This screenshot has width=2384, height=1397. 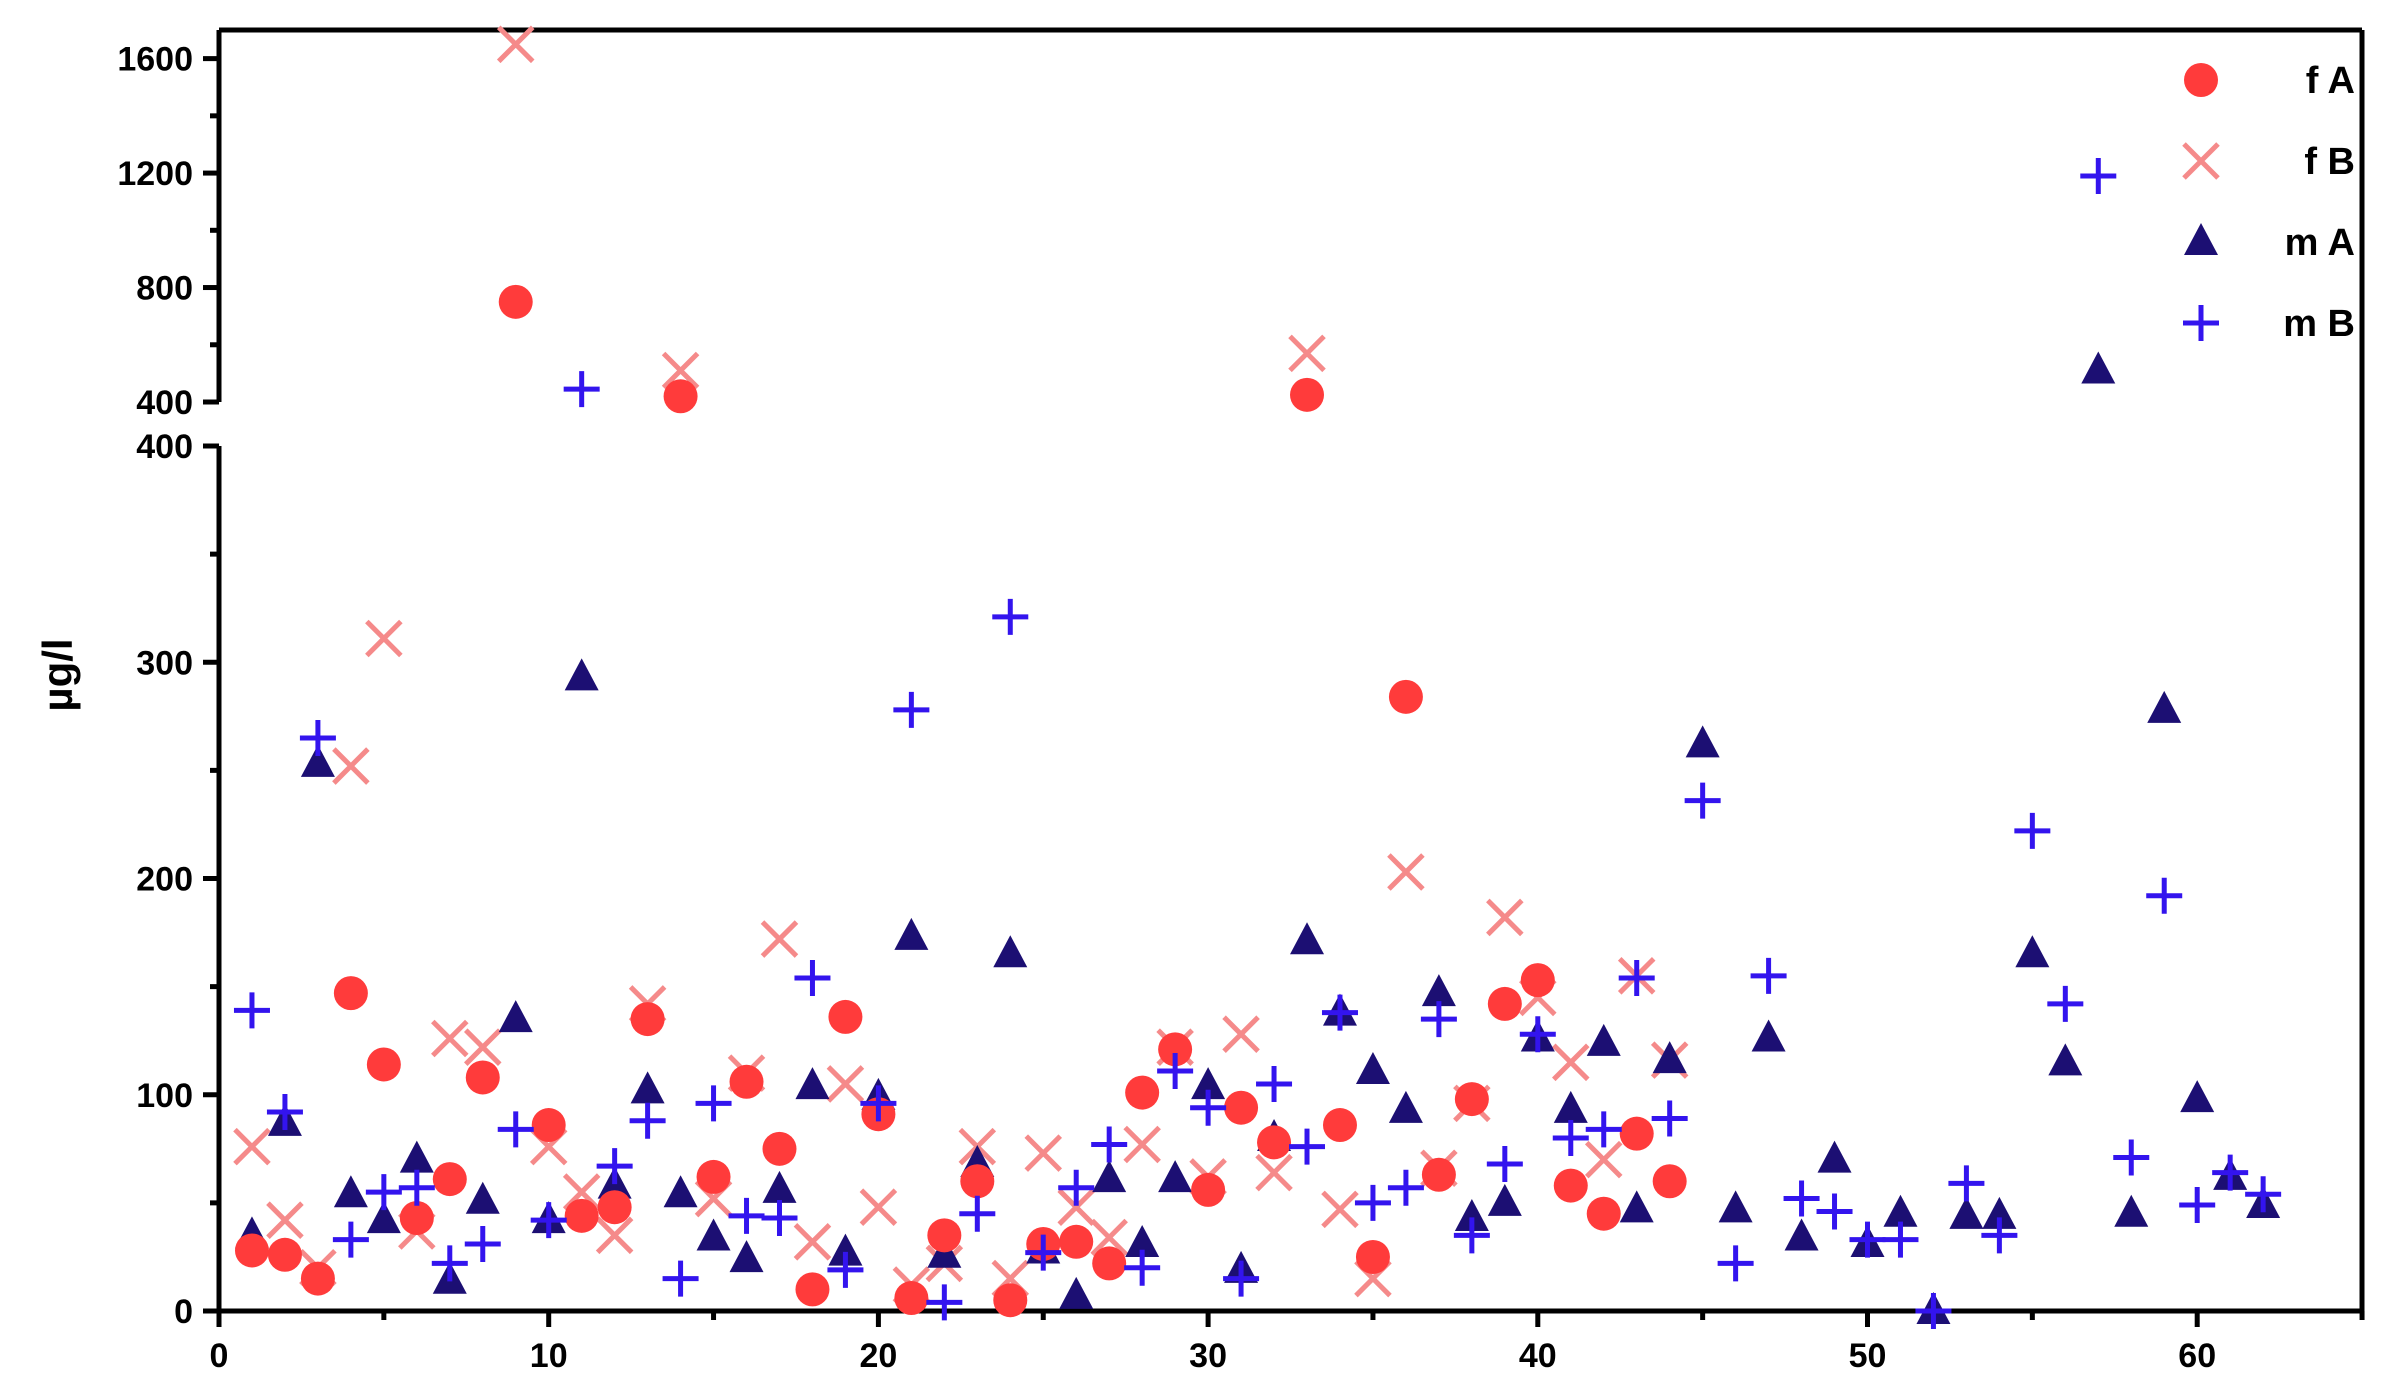 What do you see at coordinates (183, 1312) in the screenshot?
I see `y-tick-label: 0` at bounding box center [183, 1312].